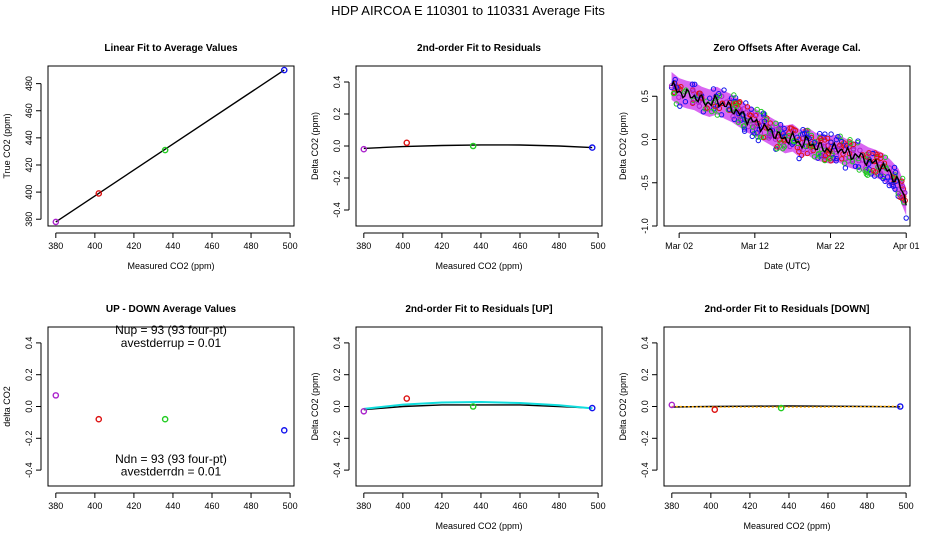 The width and height of the screenshot is (936, 540). I want to click on data-point-blue, so click(284, 70).